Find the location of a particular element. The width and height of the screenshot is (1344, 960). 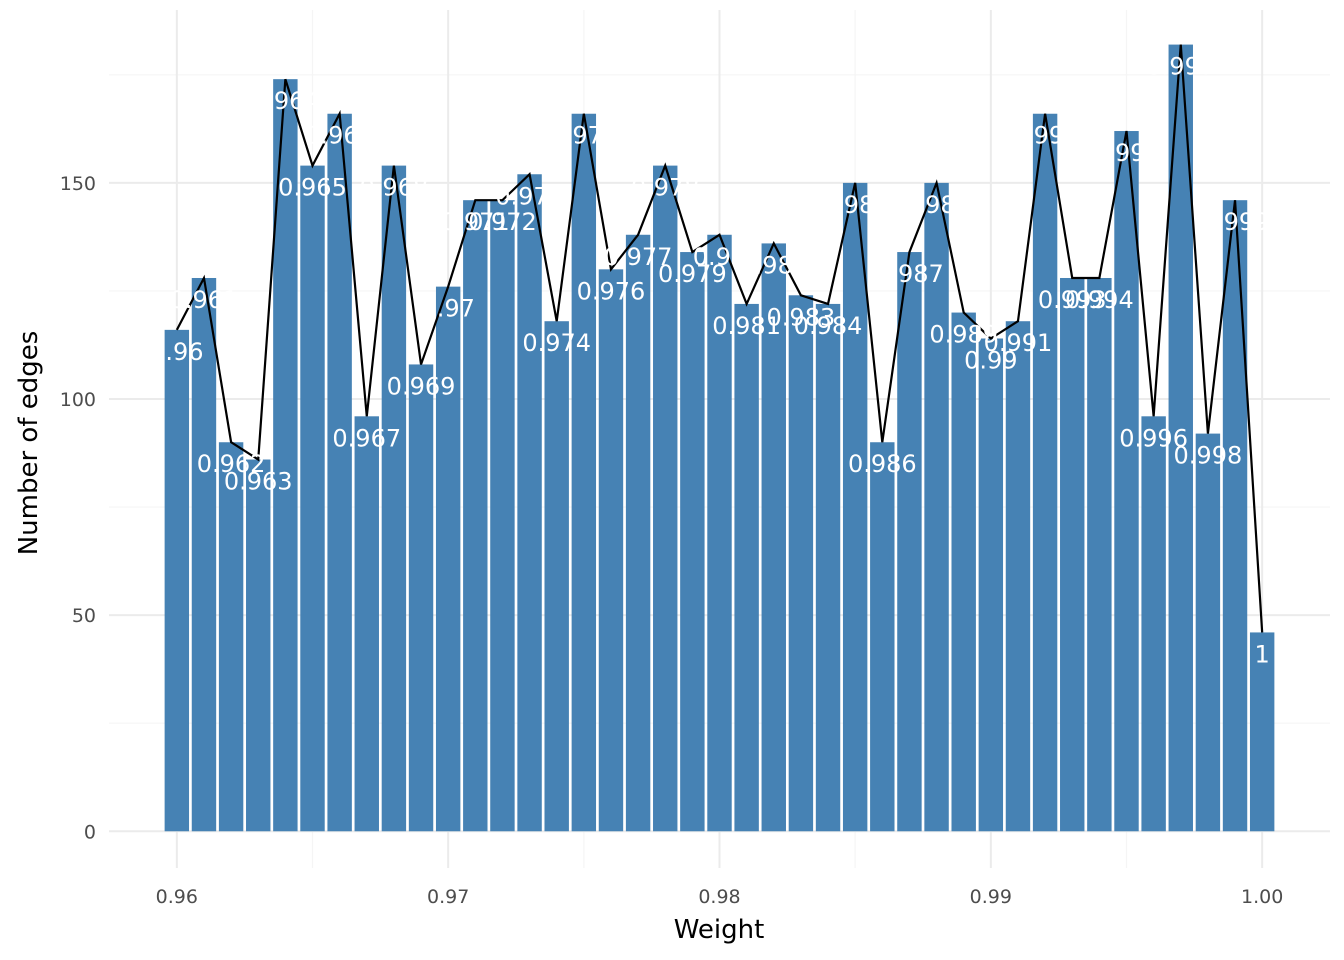

bar-value-label: 0.986 is located at coordinates (882, 464).